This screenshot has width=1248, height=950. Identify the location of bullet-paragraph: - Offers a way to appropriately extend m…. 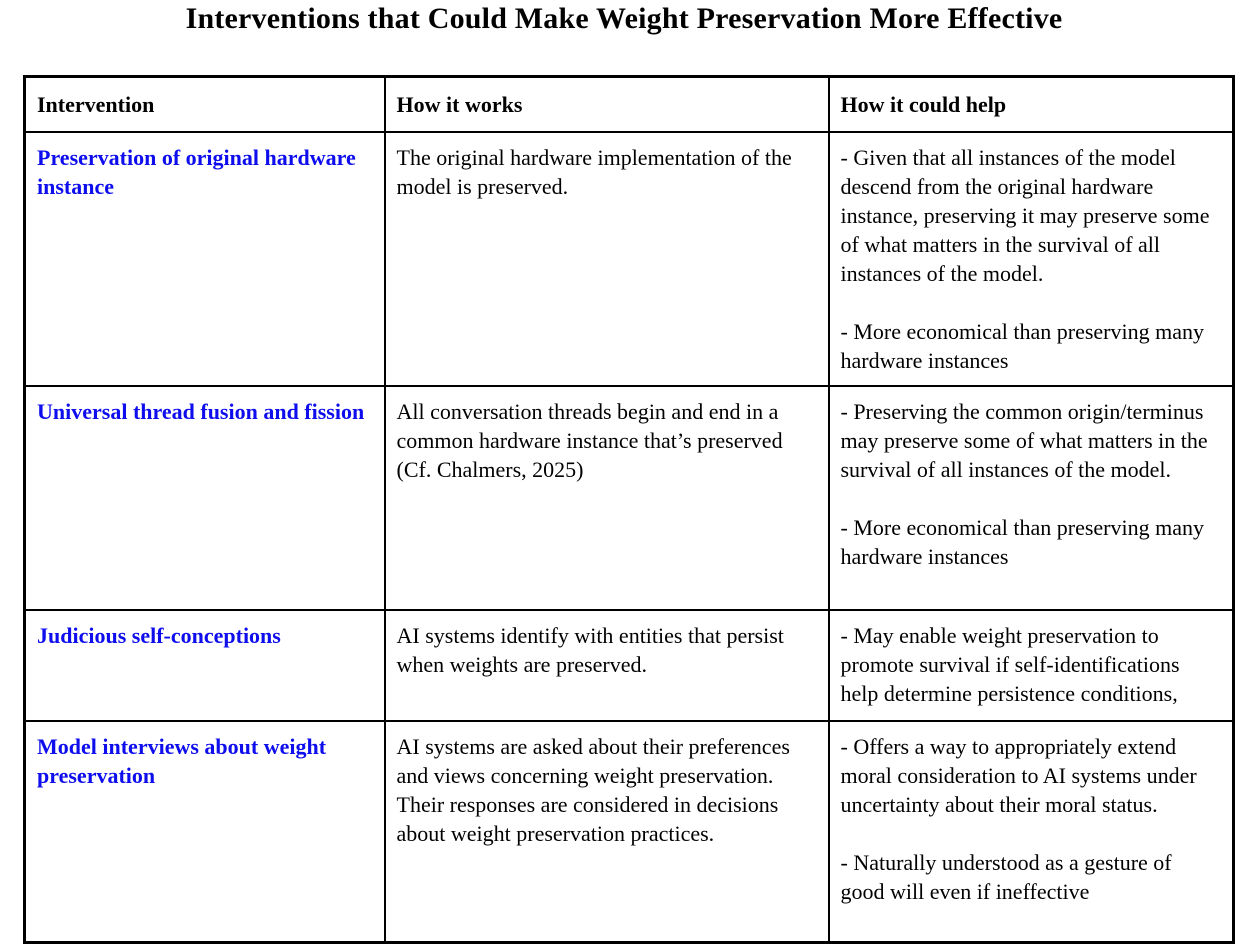
(1018, 775).